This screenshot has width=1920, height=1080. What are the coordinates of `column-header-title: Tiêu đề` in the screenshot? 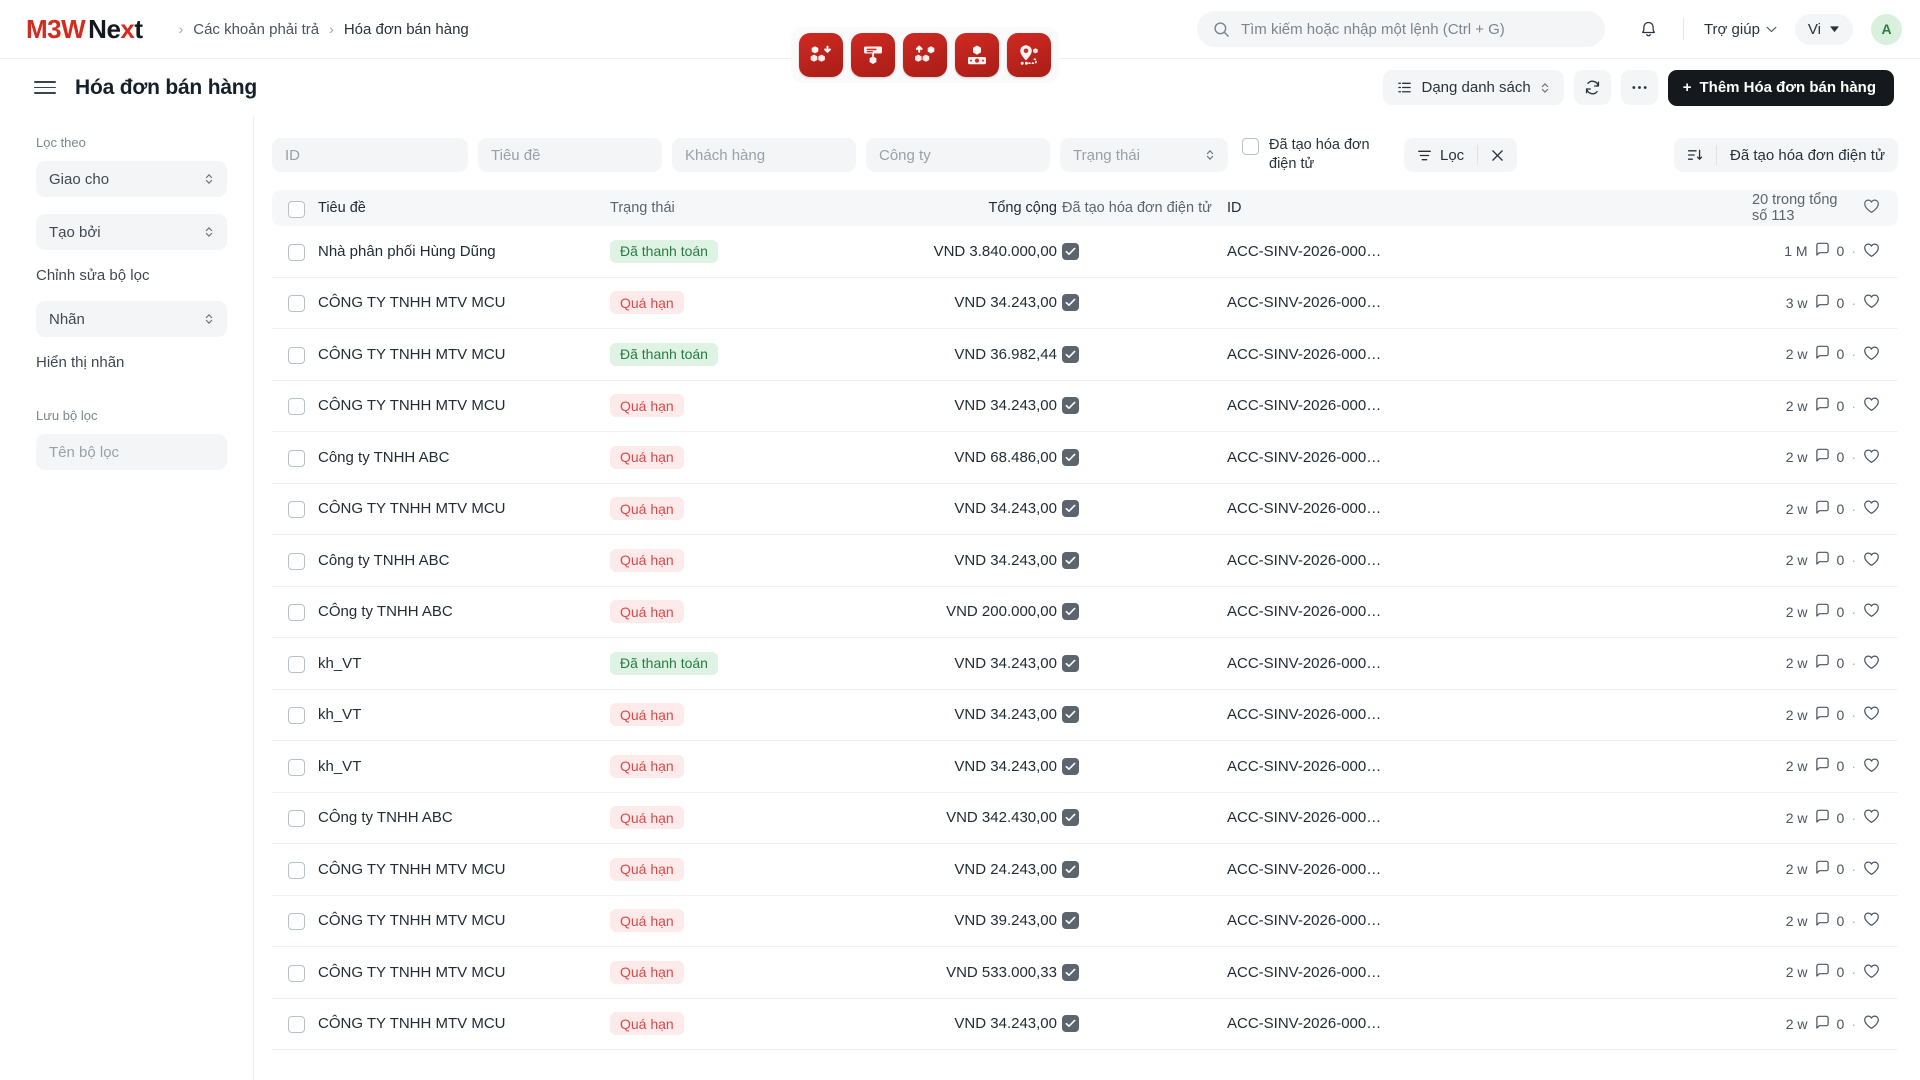 It's located at (342, 208).